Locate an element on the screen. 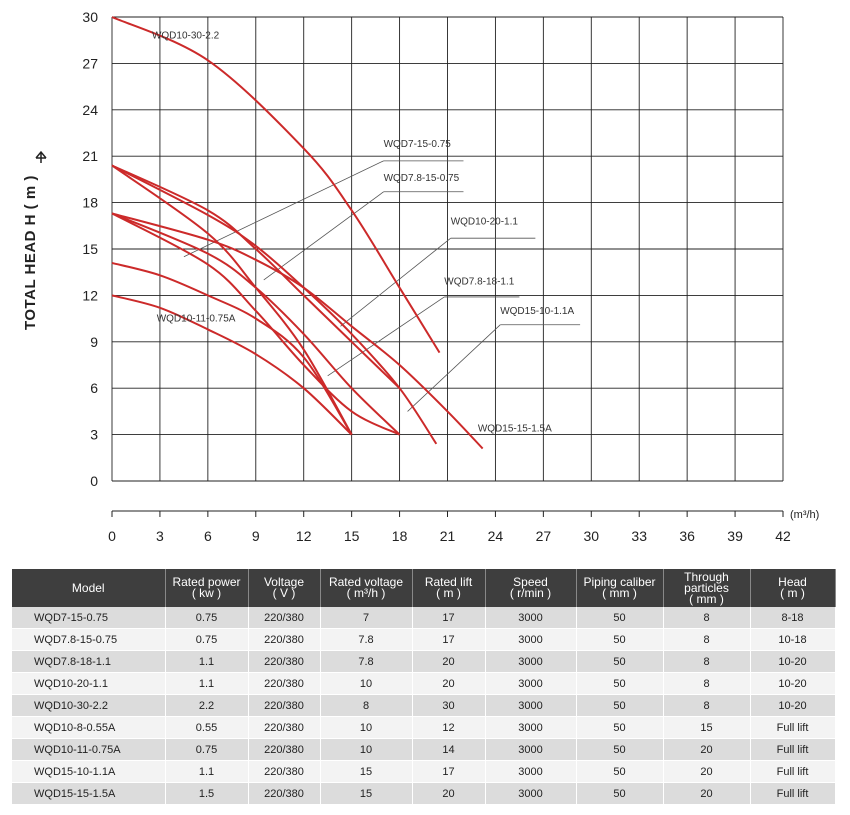 The height and width of the screenshot is (815, 850). table-header-cell: Speed( r/min ) is located at coordinates (531, 588).